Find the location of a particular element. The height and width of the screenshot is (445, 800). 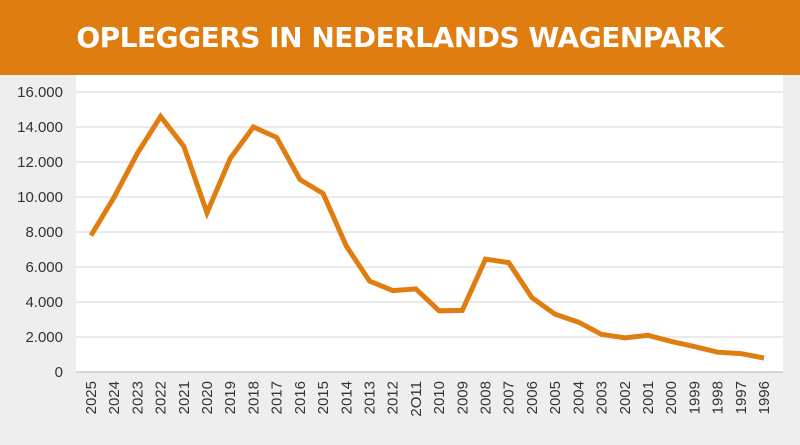

y-tick-label: 12.000 is located at coordinates (40, 162).